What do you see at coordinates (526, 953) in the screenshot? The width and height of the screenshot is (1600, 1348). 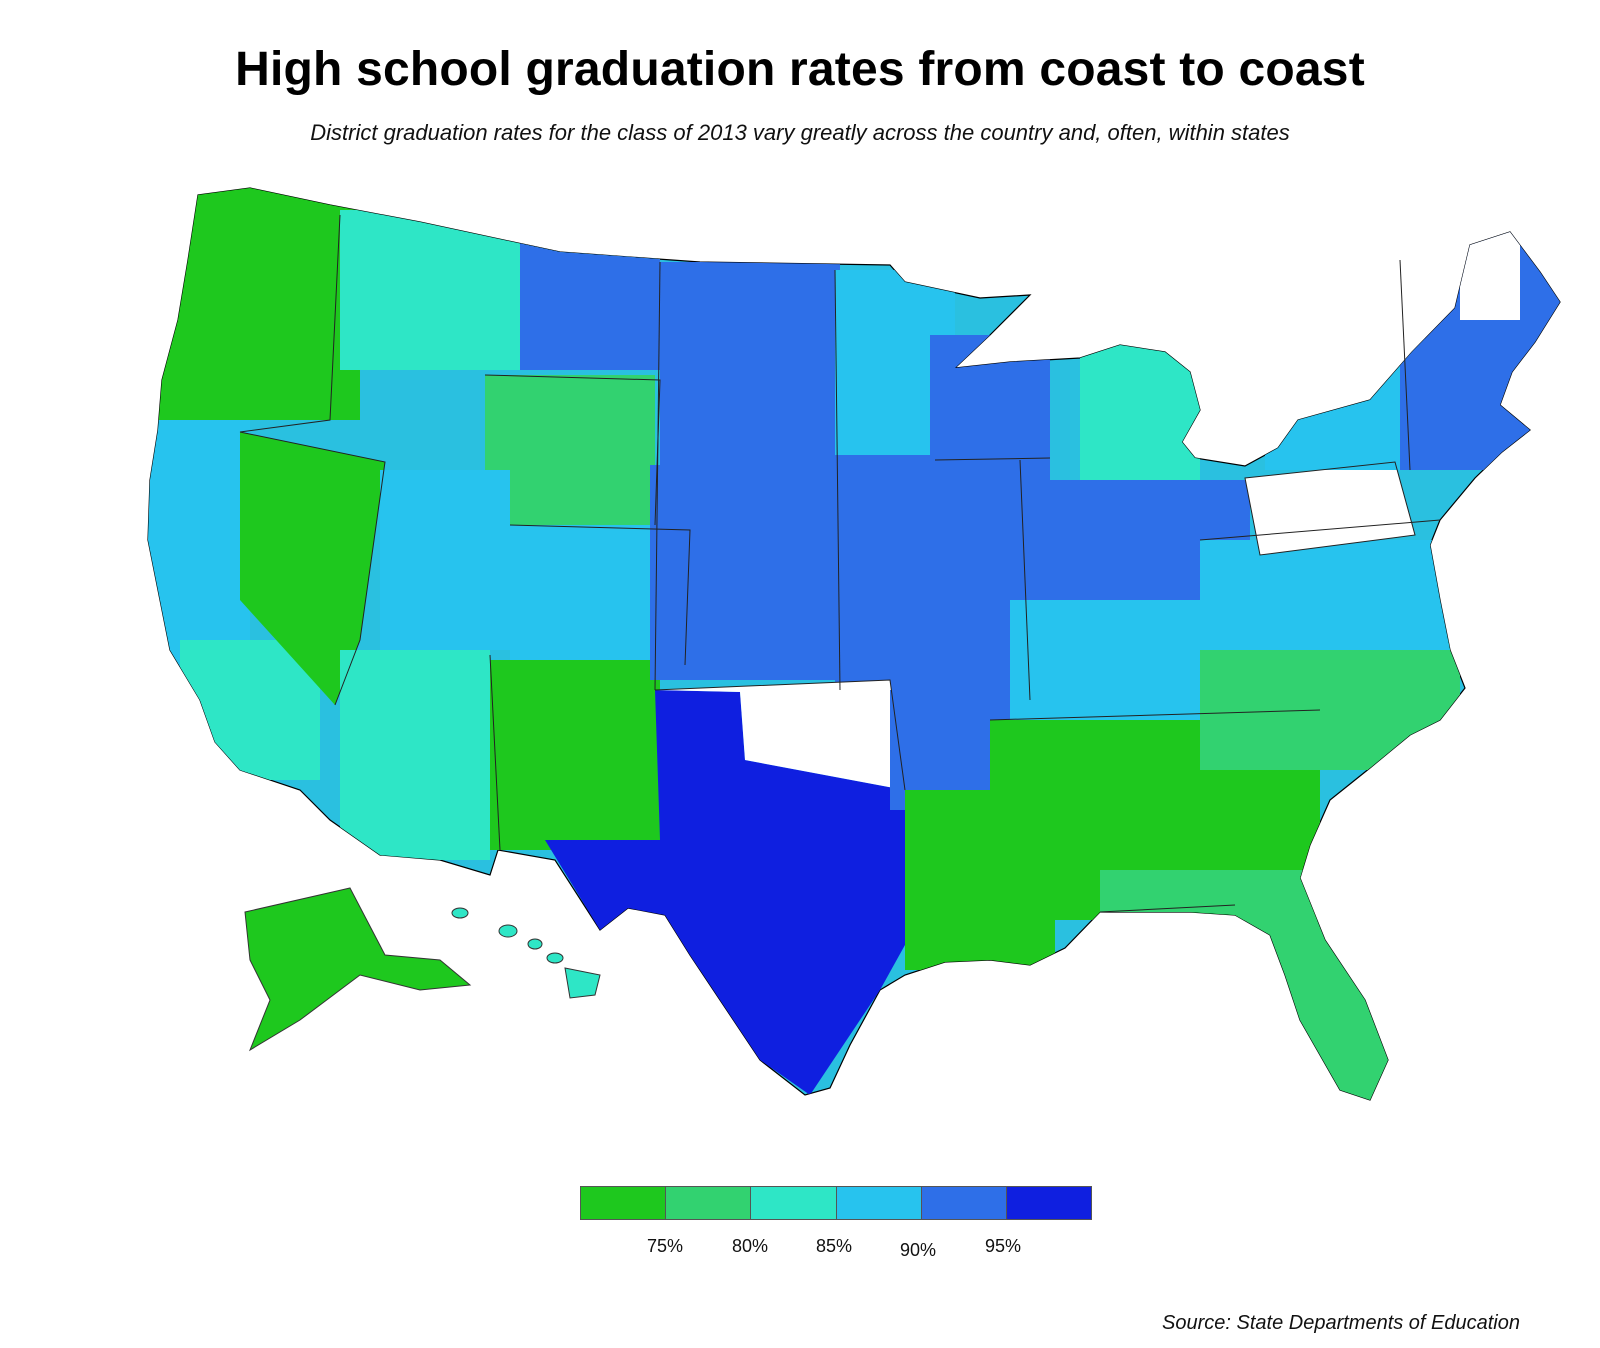 I see `hawaii` at bounding box center [526, 953].